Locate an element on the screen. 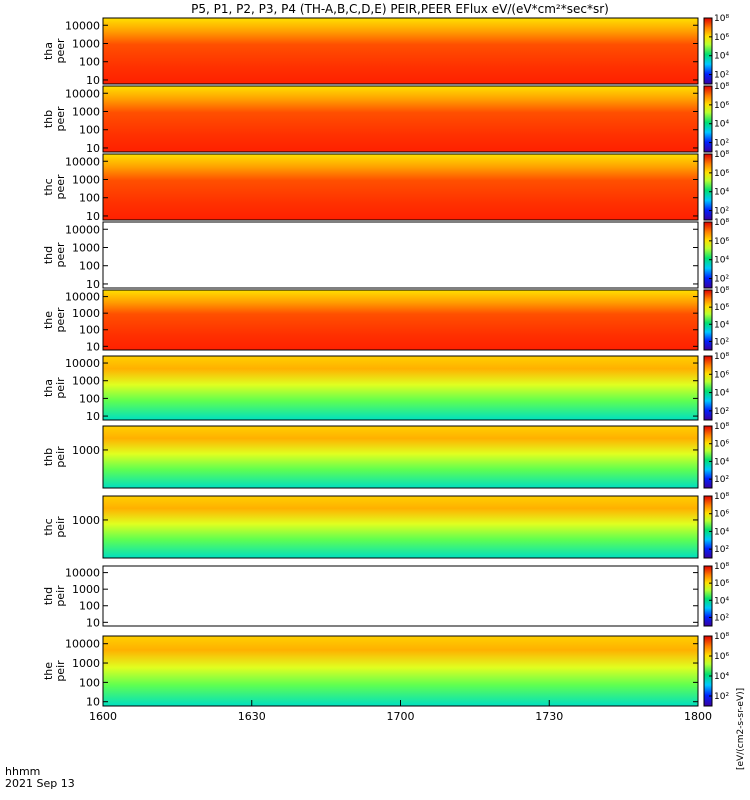 The height and width of the screenshot is (800, 750). y-axis-label: thb is located at coordinates (48, 457).